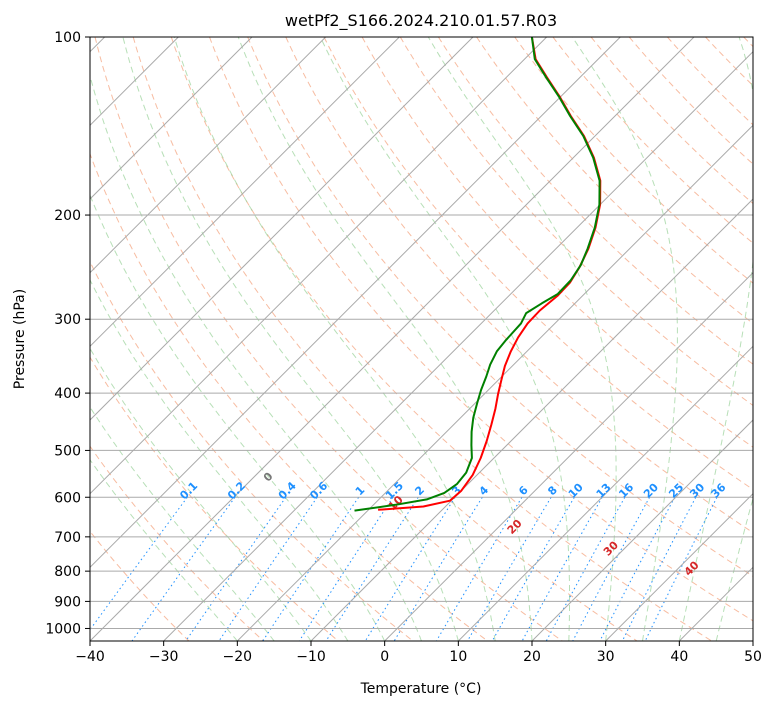  What do you see at coordinates (421, 689) in the screenshot?
I see `x-axis-title: Temperature (°C)` at bounding box center [421, 689].